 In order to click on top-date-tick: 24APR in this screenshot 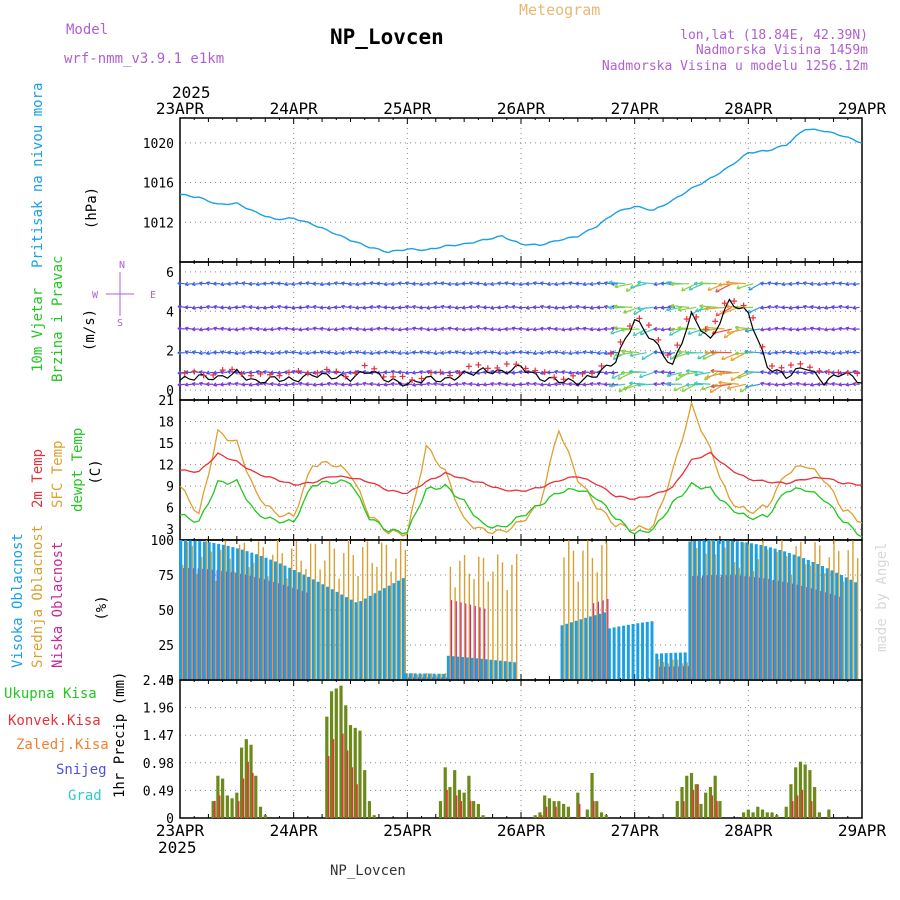, I will do `click(294, 108)`.